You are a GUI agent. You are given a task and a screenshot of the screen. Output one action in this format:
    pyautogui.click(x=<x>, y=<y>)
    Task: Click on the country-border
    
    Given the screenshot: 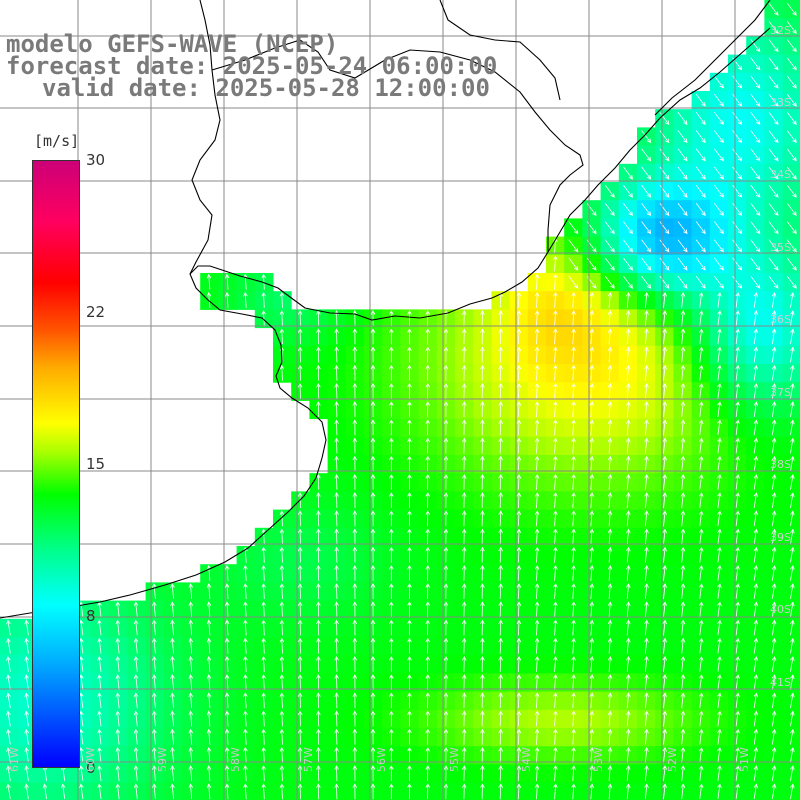 What is the action you would take?
    pyautogui.click(x=397, y=145)
    